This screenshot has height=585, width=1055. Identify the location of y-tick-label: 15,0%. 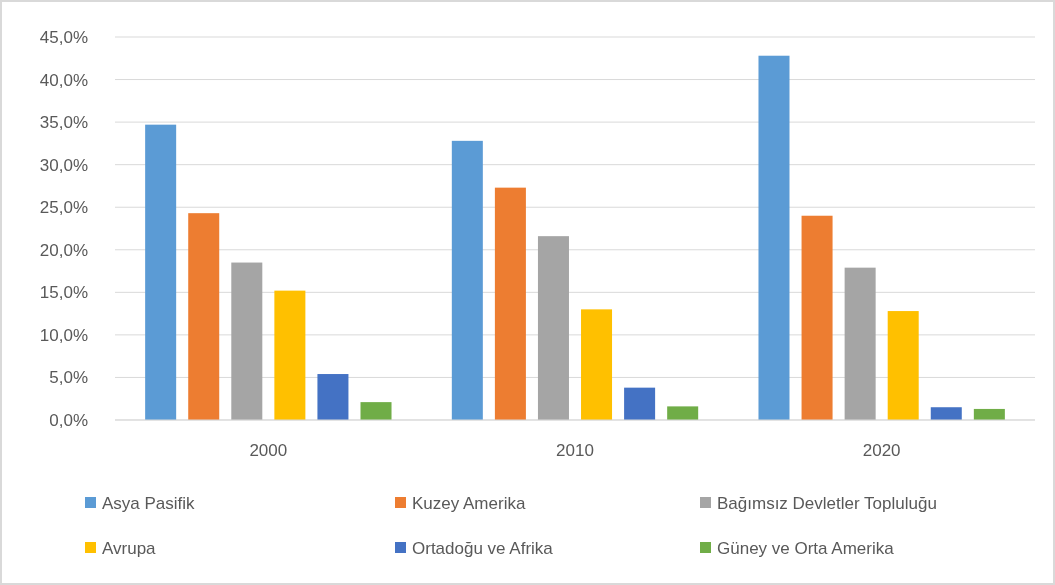
(63, 293).